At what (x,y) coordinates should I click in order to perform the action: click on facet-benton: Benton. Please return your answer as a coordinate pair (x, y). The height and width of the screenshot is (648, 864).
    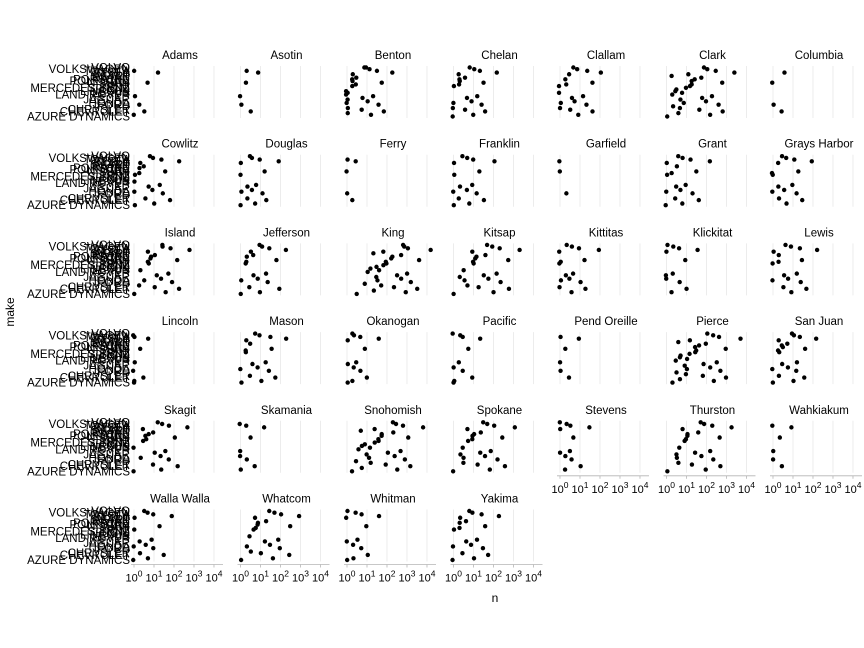
    Looking at the image, I should click on (385, 84).